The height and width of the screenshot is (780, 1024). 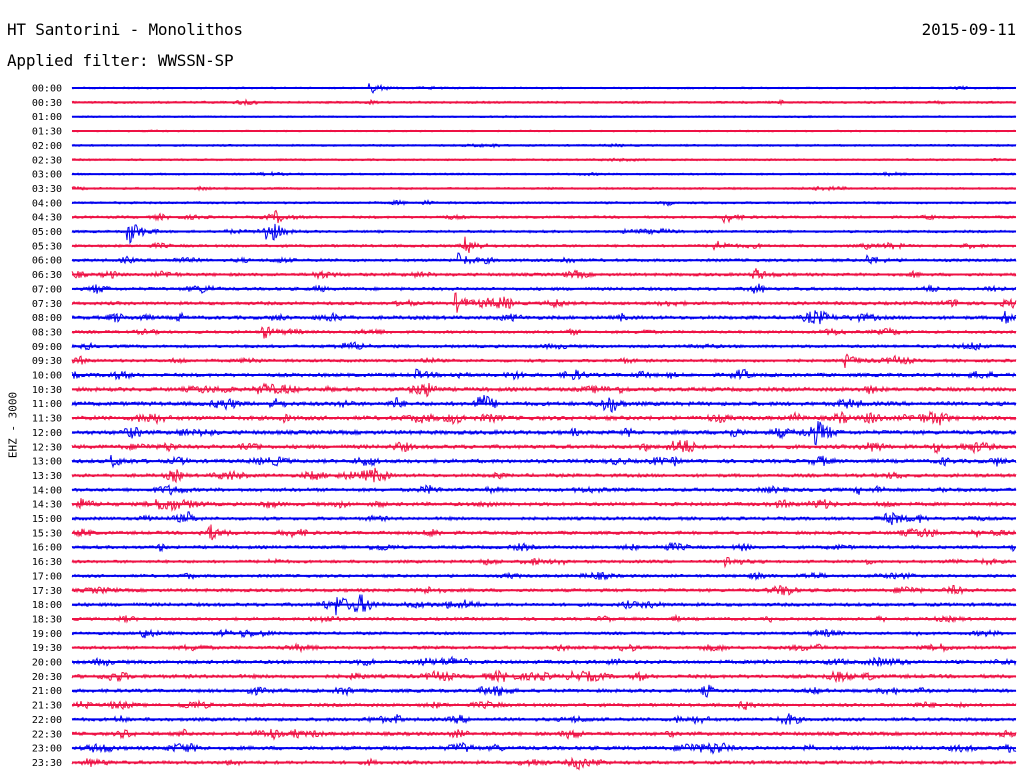 I want to click on tick-label: 12:30, so click(x=47, y=447).